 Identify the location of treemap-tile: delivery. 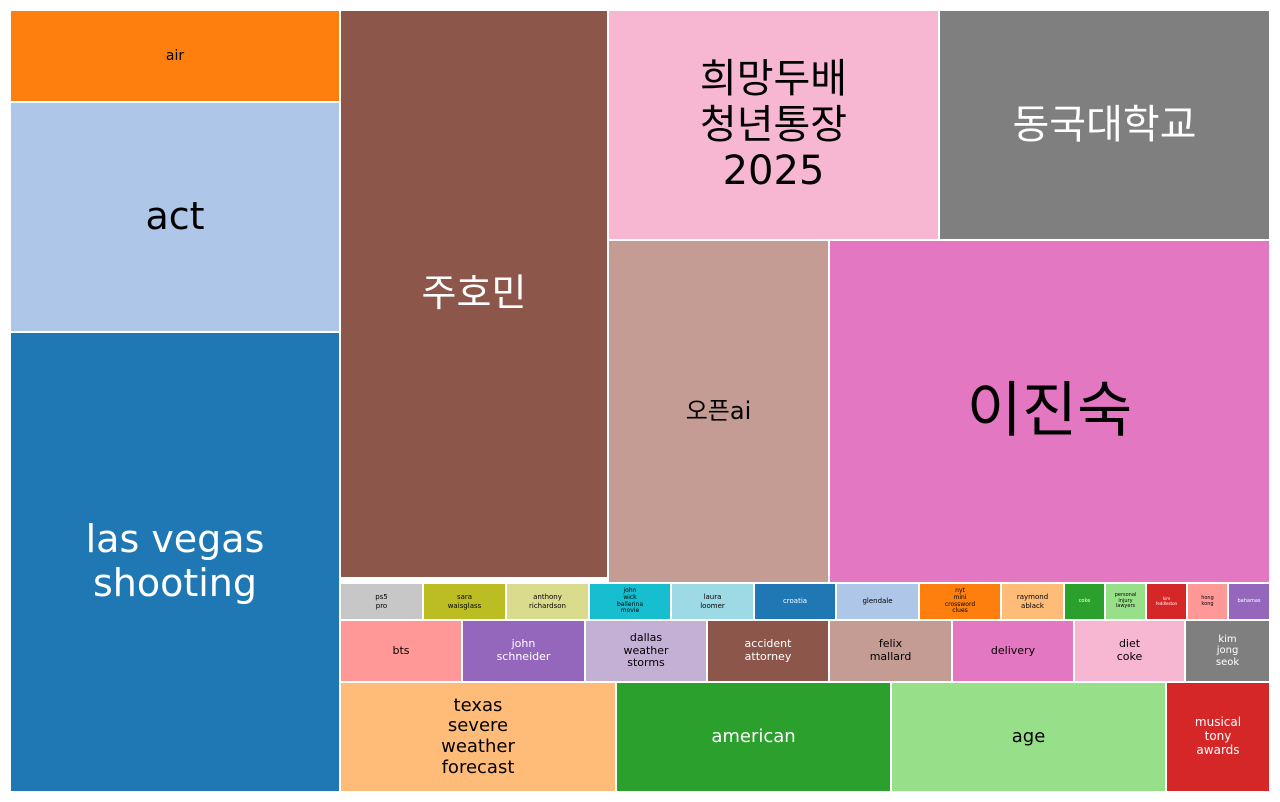
(1013, 651).